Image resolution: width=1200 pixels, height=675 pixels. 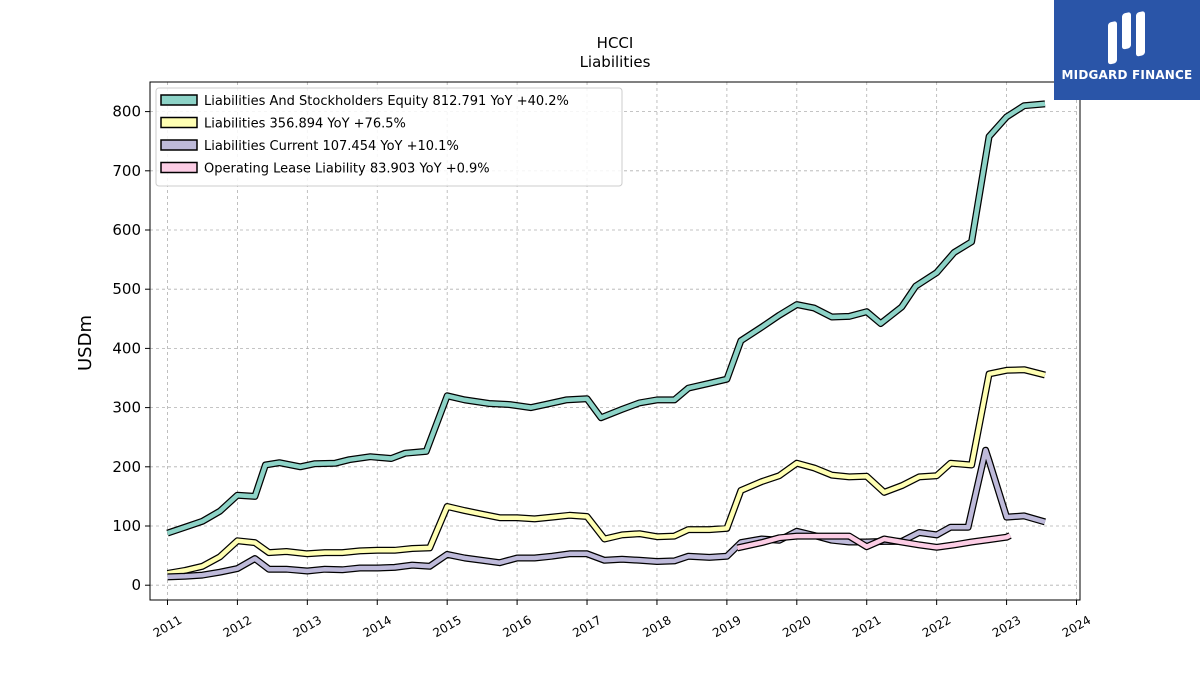 I want to click on x-tick-label: 2020, so click(x=796, y=626).